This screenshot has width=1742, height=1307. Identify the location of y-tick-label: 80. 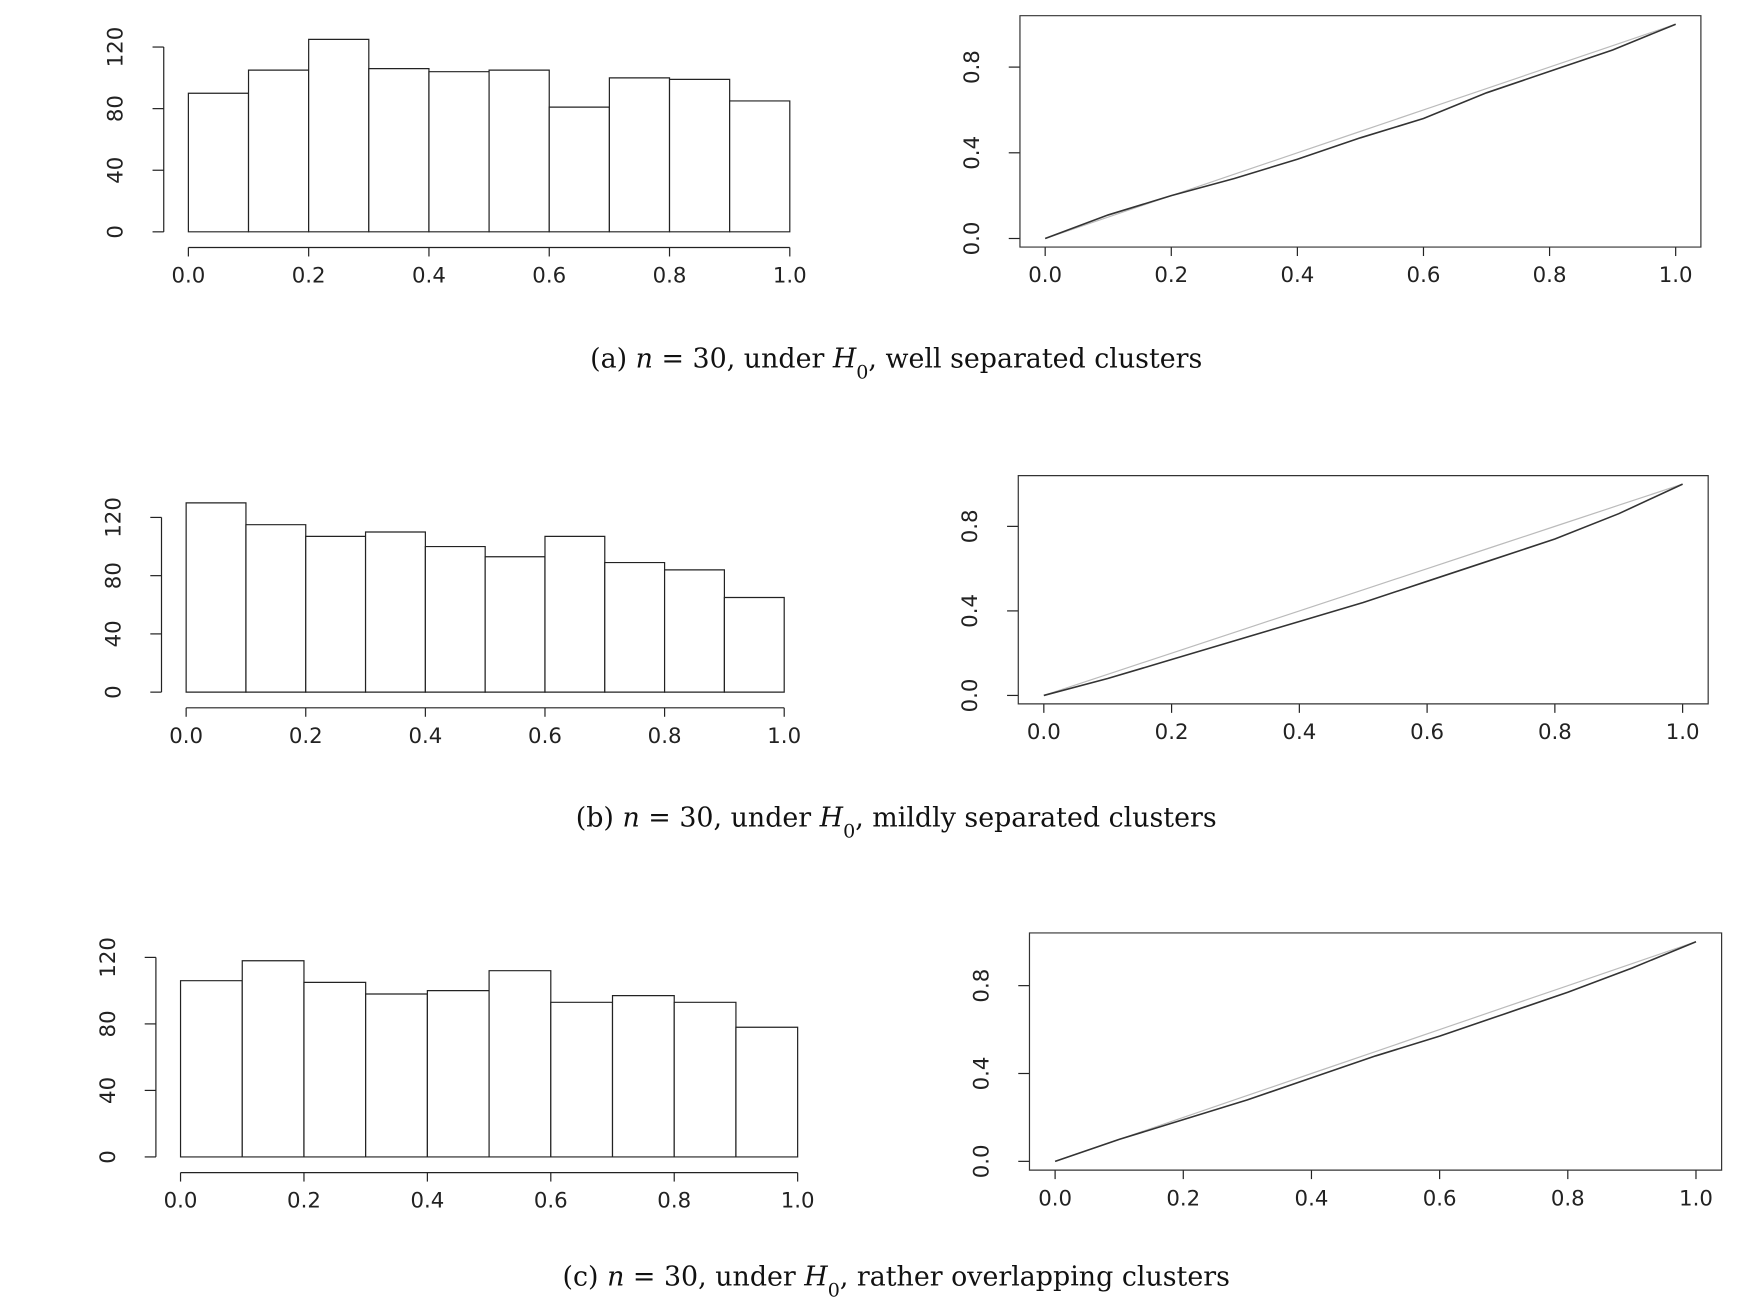
(108, 1023).